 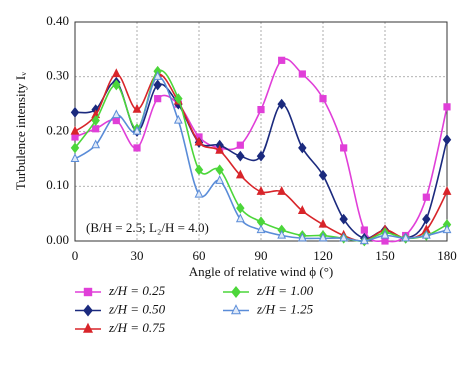 What do you see at coordinates (137, 327) in the screenshot?
I see `legend-label: z/H = 0.75` at bounding box center [137, 327].